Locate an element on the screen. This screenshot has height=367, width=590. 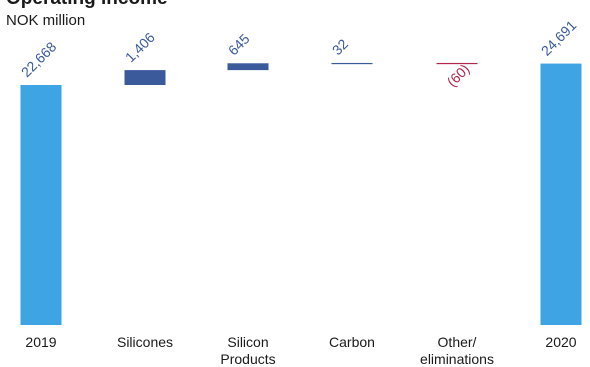
category-label-2: Silicones is located at coordinates (145, 342).